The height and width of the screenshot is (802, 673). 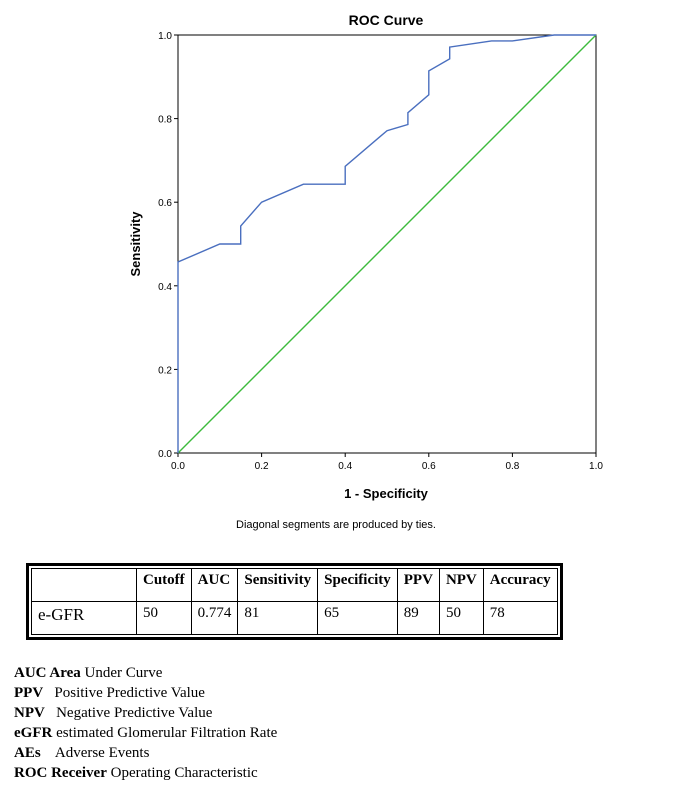 What do you see at coordinates (165, 203) in the screenshot?
I see `y-tick-label: 0.6` at bounding box center [165, 203].